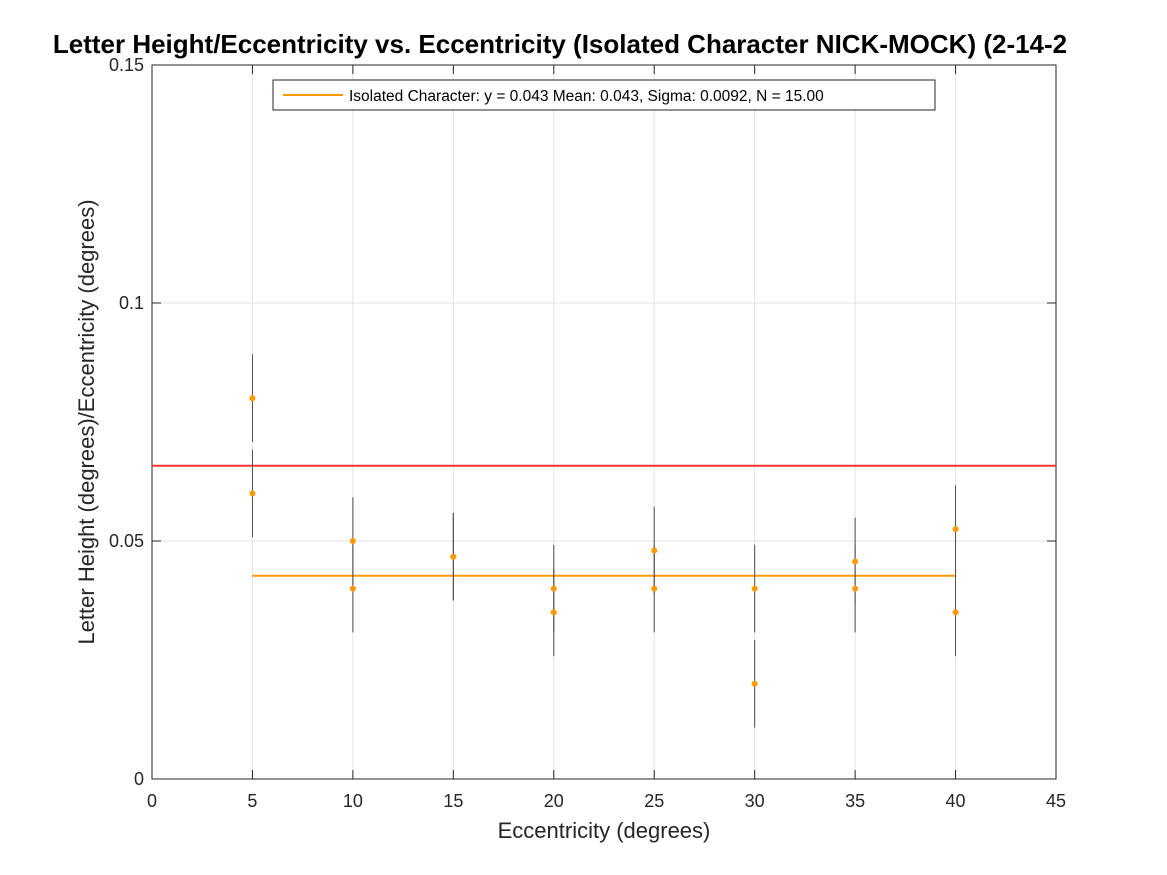 The height and width of the screenshot is (875, 1167). Describe the element at coordinates (755, 801) in the screenshot. I see `x-tick-label: 30` at that location.